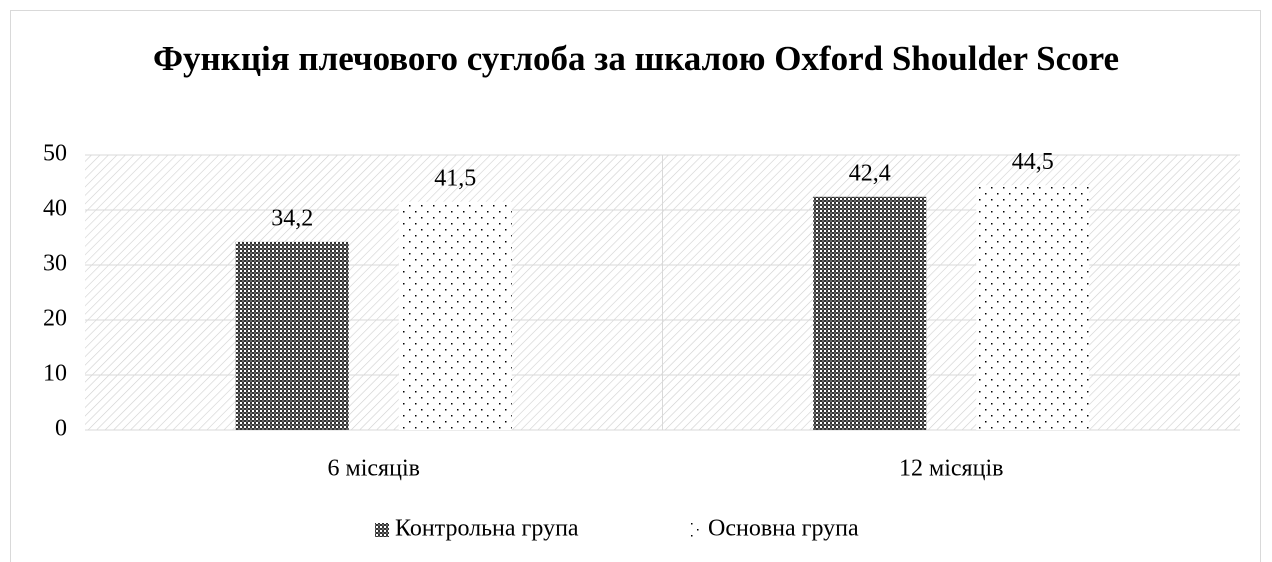 This screenshot has width=1272, height=562. Describe the element at coordinates (783, 529) in the screenshot. I see `legend-label: Основна група` at that location.